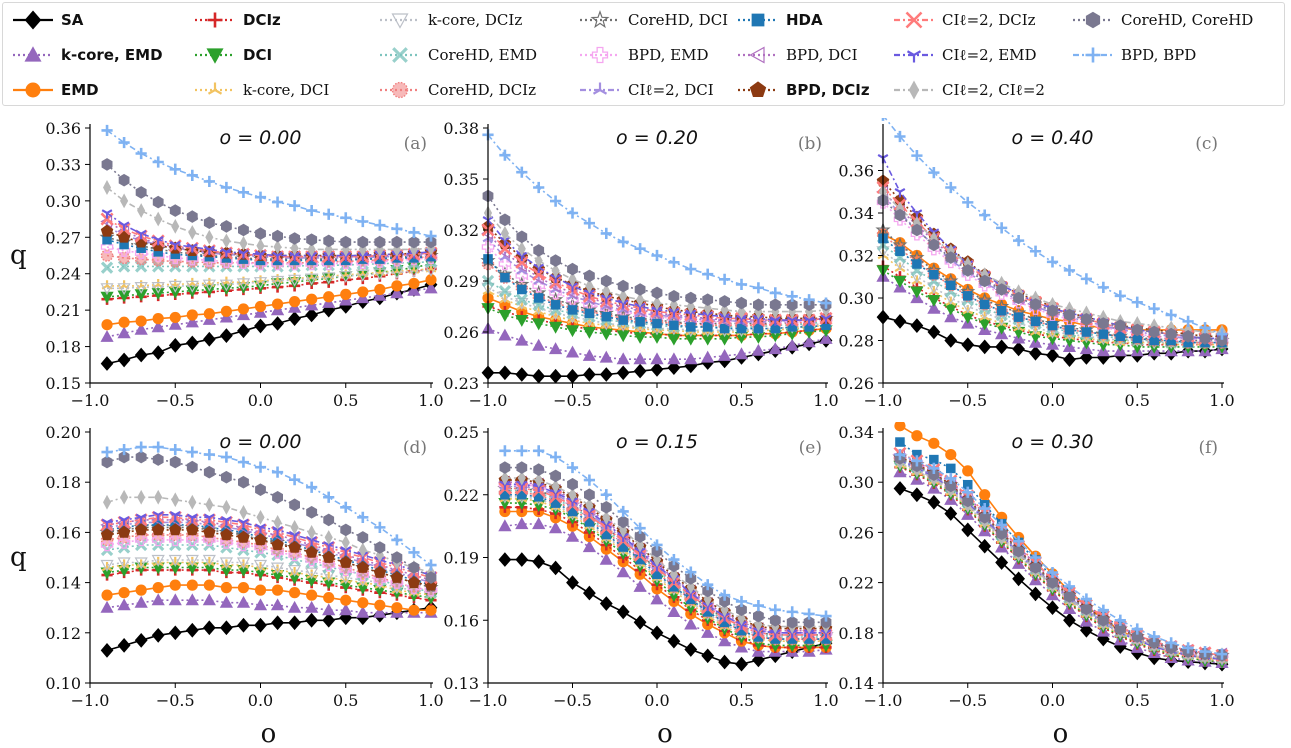 This screenshot has height=748, width=1291. Describe the element at coordinates (1061, 564) in the screenshot. I see `series-line-dciz` at that location.